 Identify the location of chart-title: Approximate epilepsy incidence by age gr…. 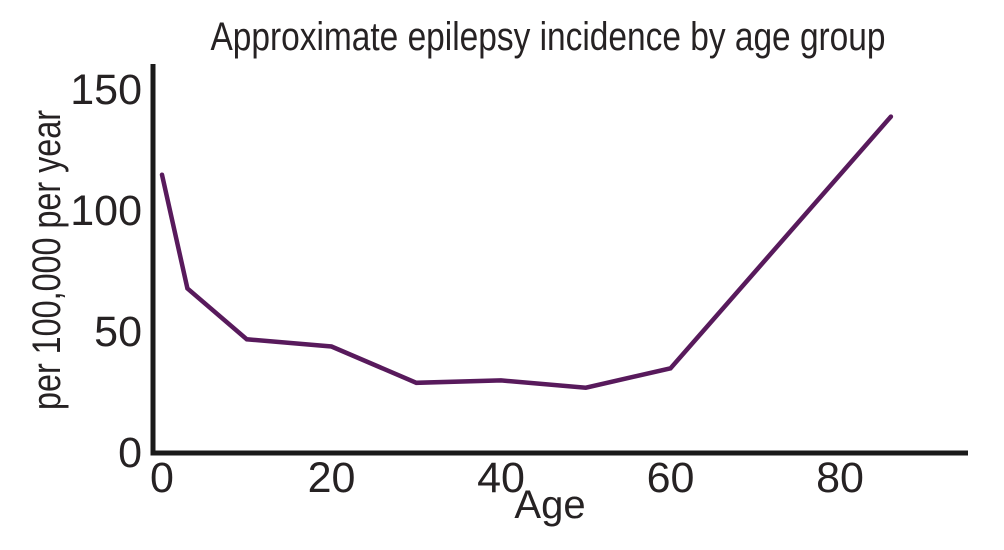
(548, 37).